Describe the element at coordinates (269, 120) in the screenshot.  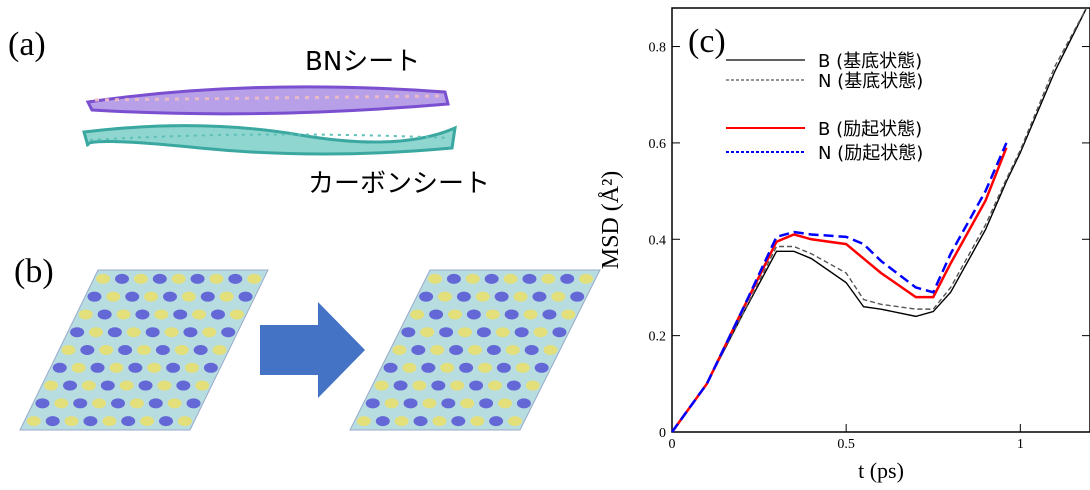
I see `molecule-illustration` at that location.